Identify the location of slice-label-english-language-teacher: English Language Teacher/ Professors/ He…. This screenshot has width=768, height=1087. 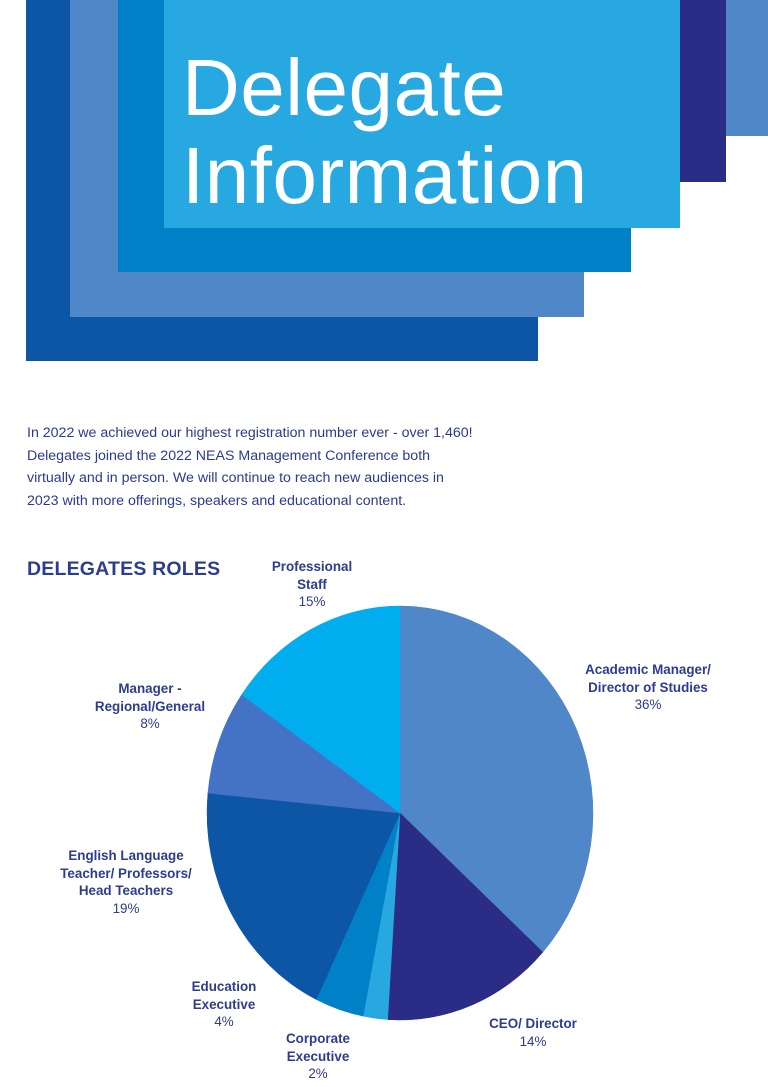
(126, 882).